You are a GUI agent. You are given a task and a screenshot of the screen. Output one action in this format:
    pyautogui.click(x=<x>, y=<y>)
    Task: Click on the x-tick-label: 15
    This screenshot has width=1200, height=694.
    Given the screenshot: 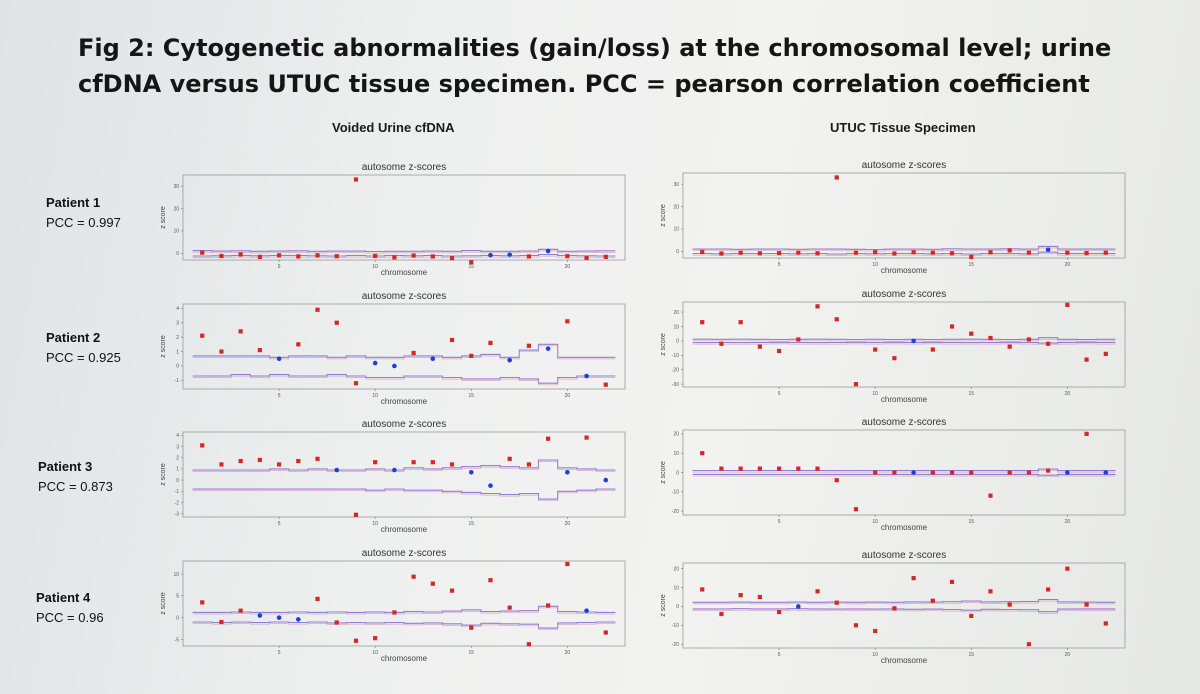 What is the action you would take?
    pyautogui.click(x=471, y=524)
    